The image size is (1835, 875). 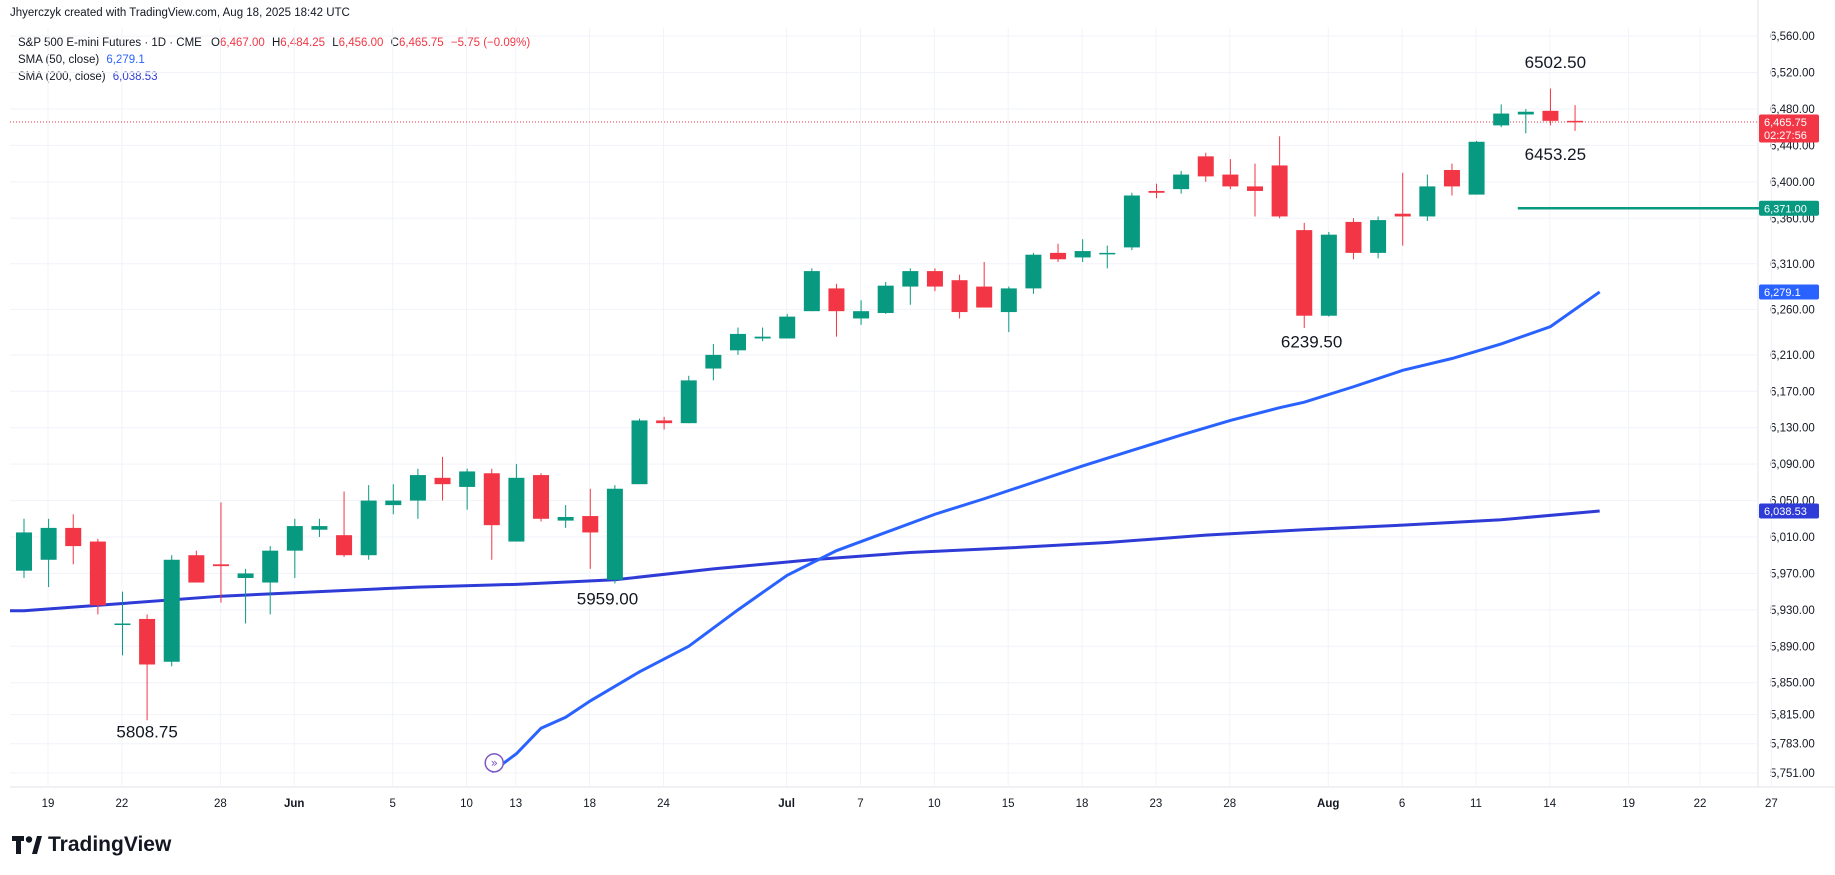 I want to click on sma50-price-tag-label: 6,279.1, so click(x=1782, y=293).